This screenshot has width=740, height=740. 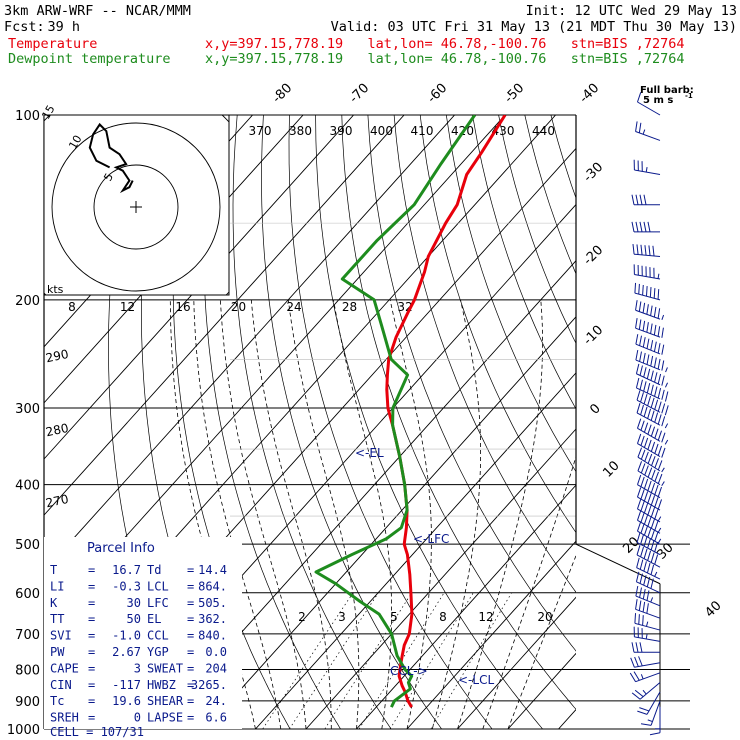 What do you see at coordinates (126, 652) in the screenshot?
I see `parcel-value: 2.67` at bounding box center [126, 652].